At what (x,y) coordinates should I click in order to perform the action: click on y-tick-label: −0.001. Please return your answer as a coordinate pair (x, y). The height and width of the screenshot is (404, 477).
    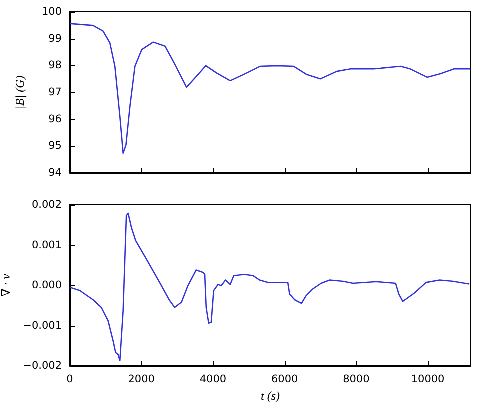
    Looking at the image, I should click on (42, 326).